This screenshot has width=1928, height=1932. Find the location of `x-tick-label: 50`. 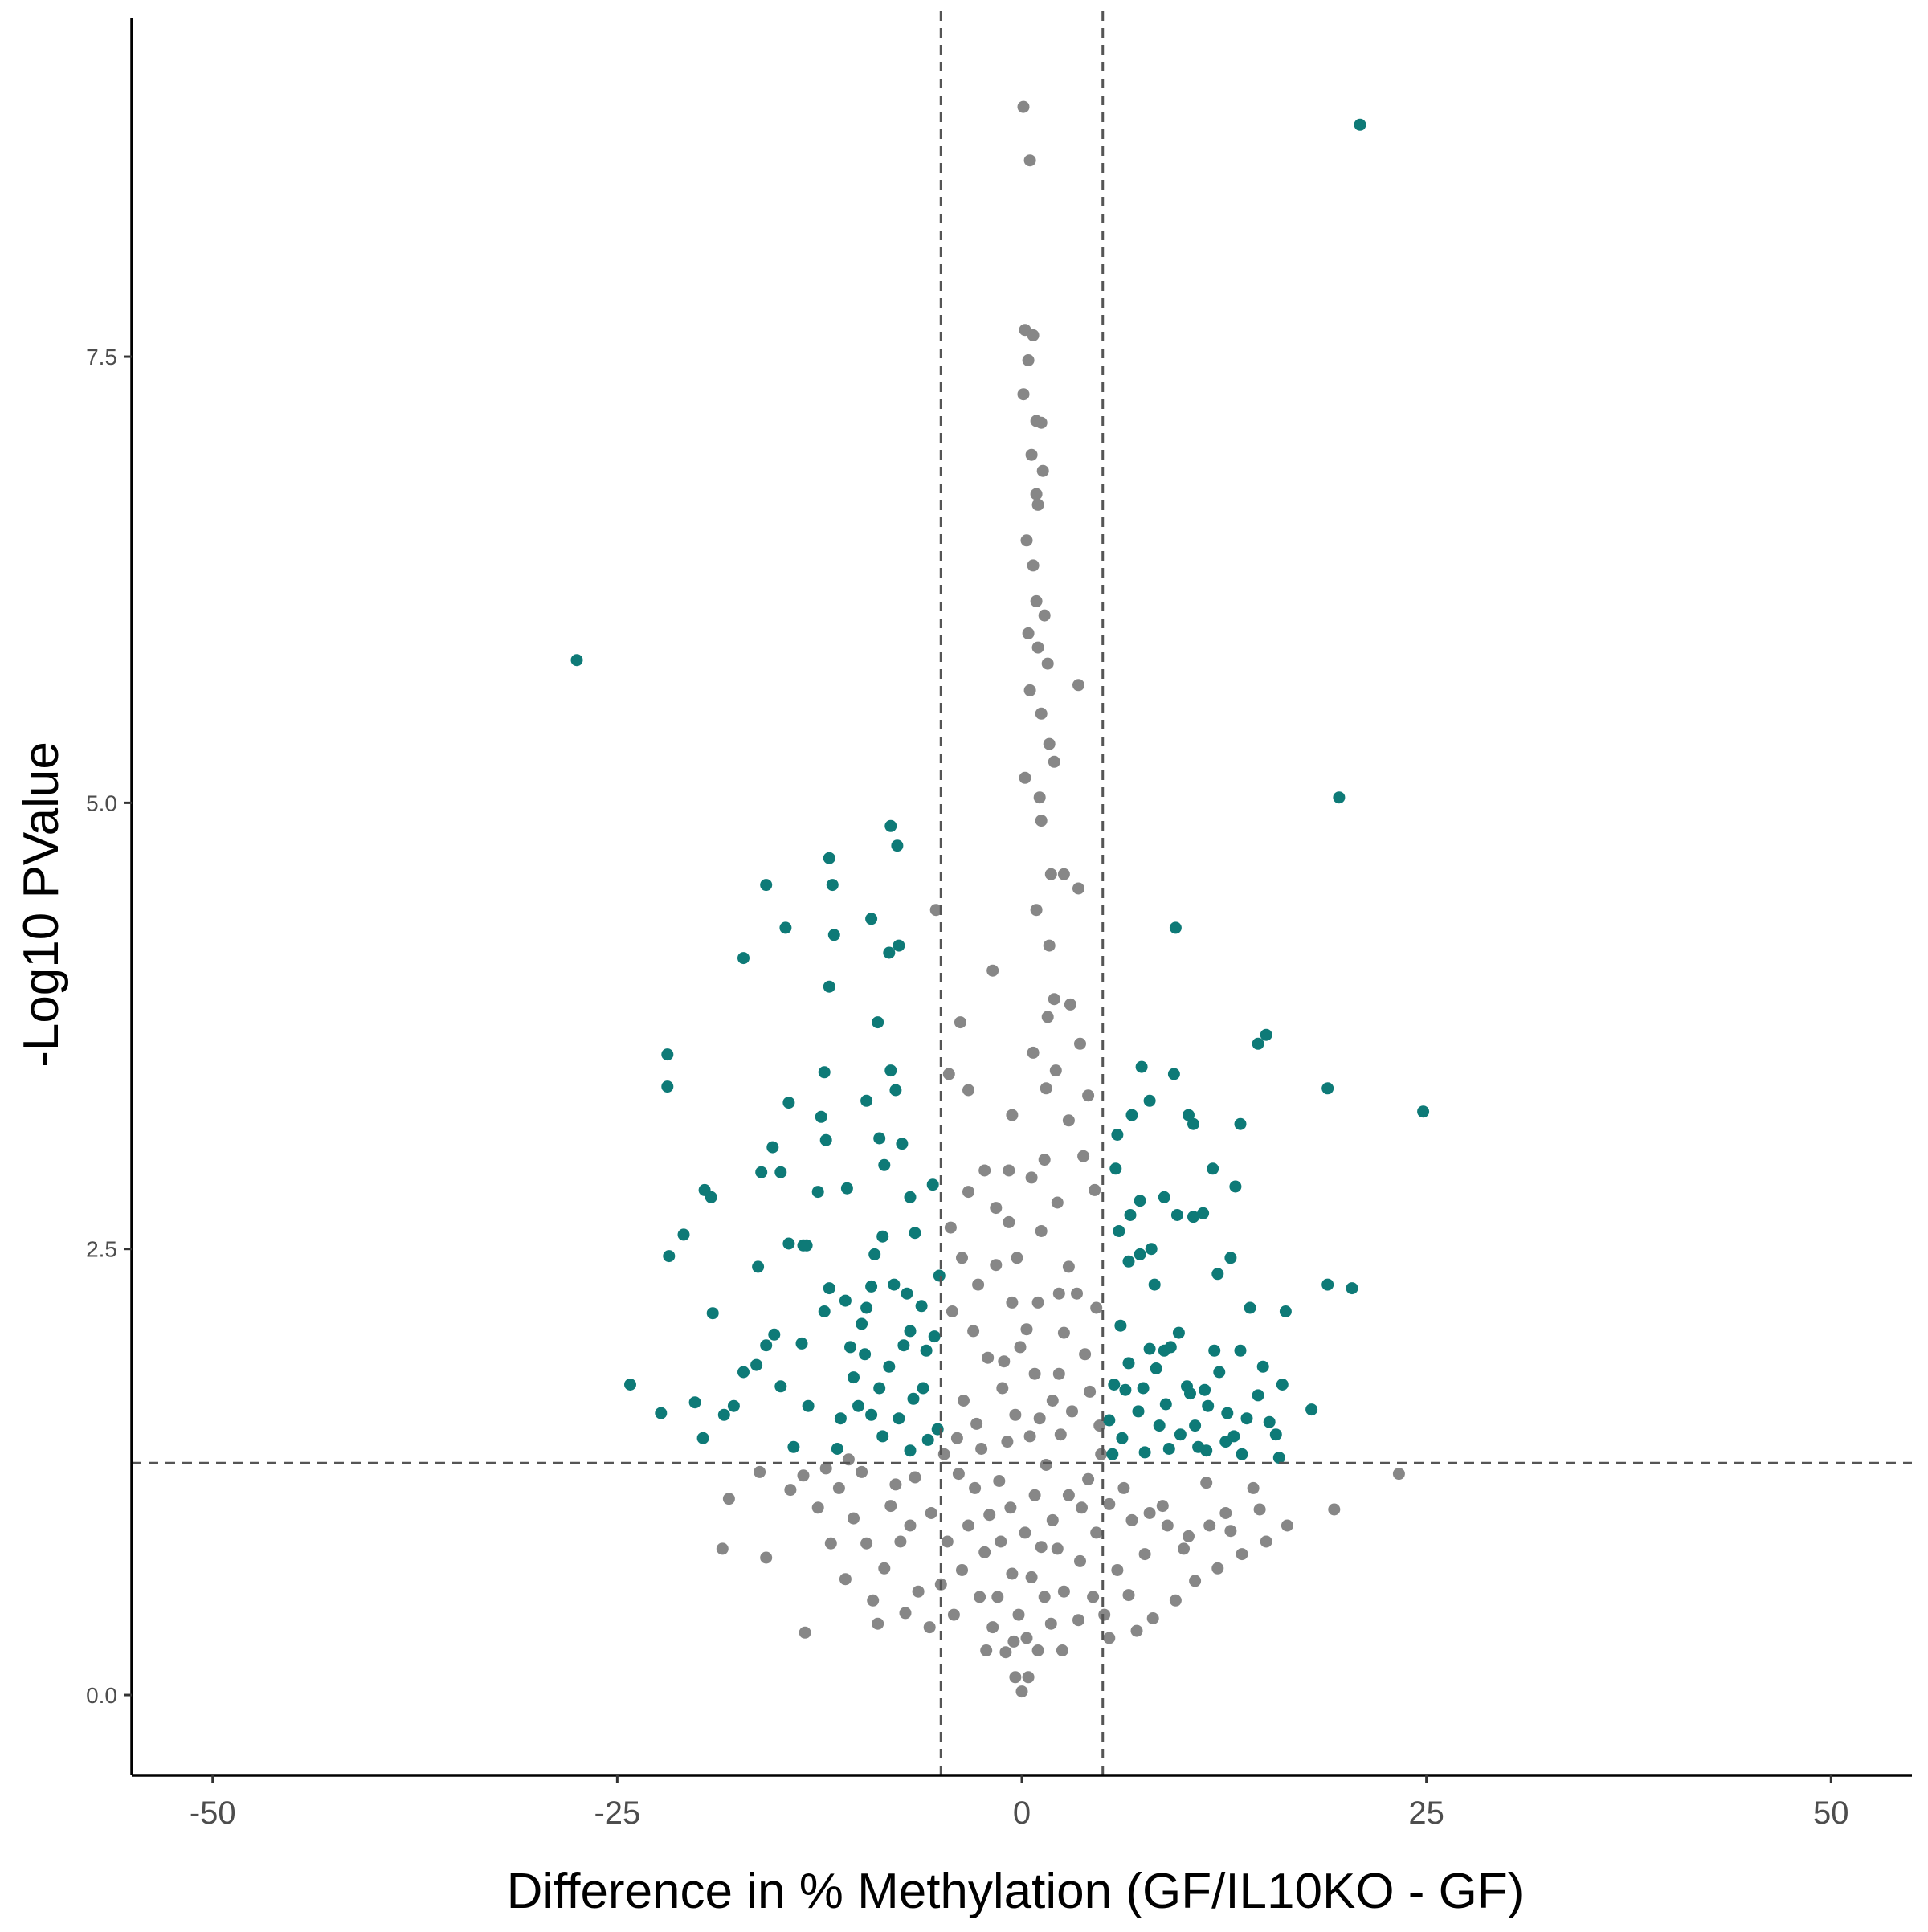

x-tick-label: 50 is located at coordinates (1831, 1813).